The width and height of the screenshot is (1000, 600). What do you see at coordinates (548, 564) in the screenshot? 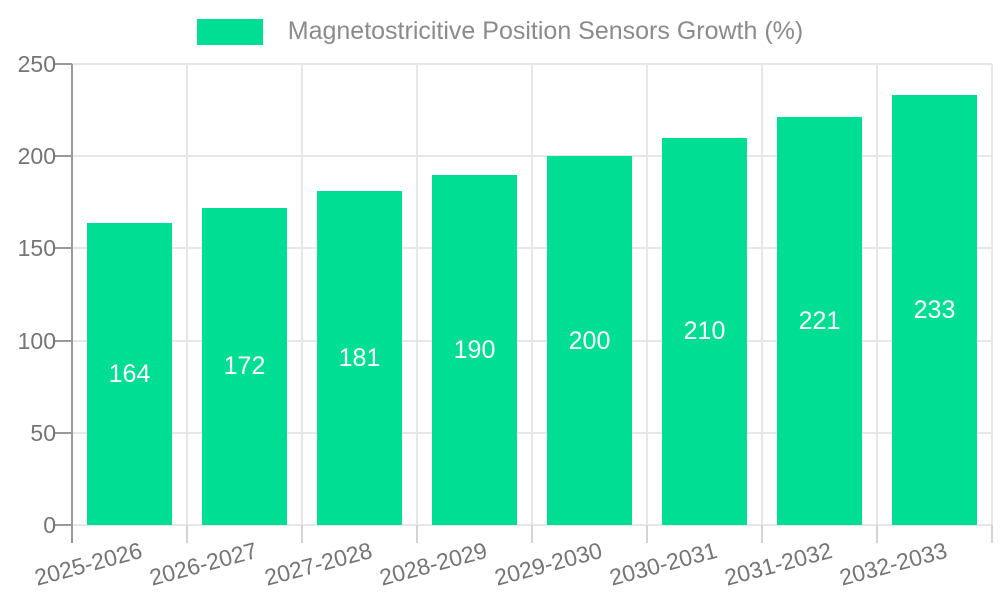
I see `x-tick-label: 2029-2030` at bounding box center [548, 564].